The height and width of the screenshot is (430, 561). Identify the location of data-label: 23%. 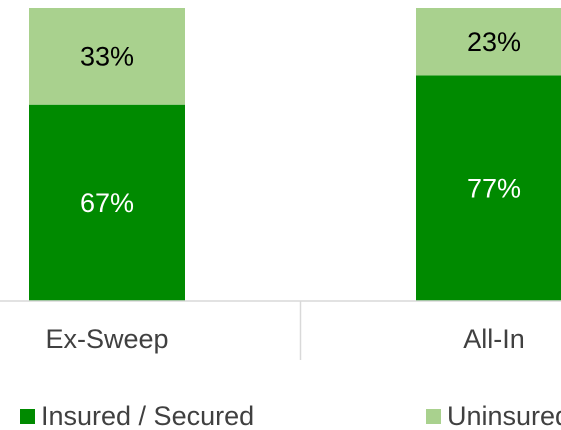
(494, 42).